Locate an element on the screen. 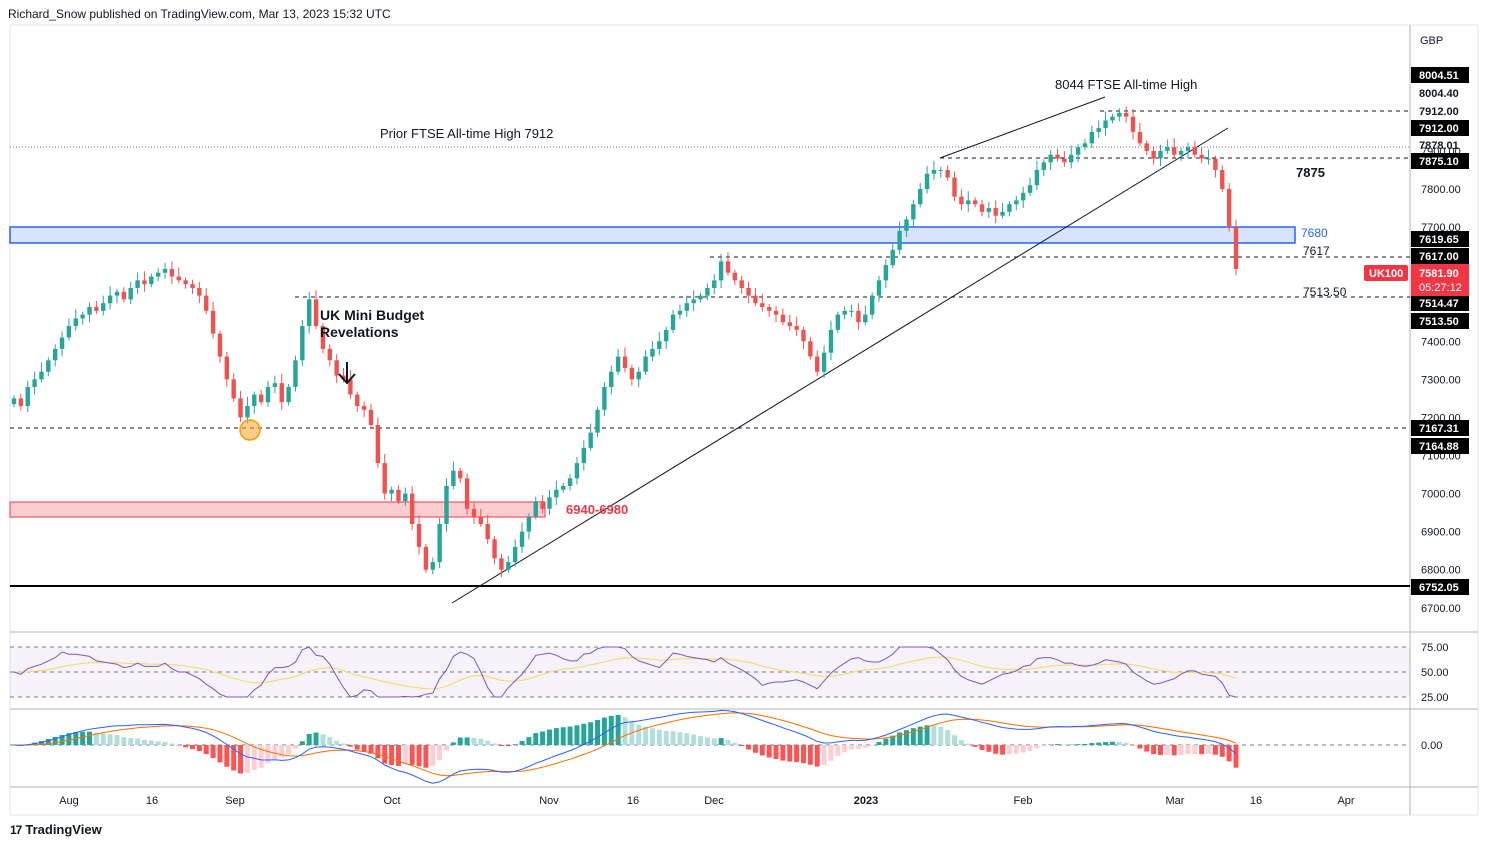 The image size is (1488, 849). price-label: 7619.65 is located at coordinates (1439, 240).